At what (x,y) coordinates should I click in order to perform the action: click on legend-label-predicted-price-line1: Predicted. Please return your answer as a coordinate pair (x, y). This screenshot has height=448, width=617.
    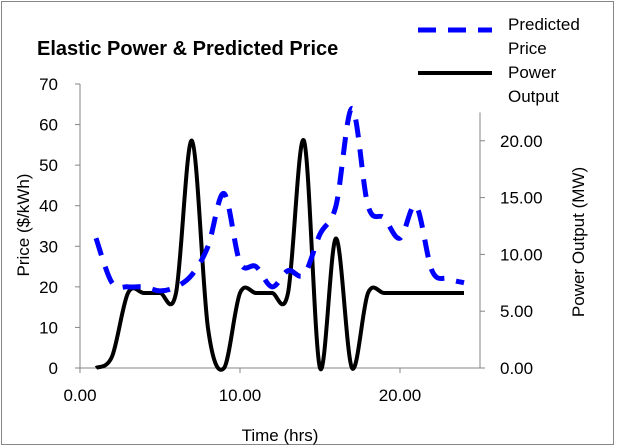
    Looking at the image, I should click on (544, 24).